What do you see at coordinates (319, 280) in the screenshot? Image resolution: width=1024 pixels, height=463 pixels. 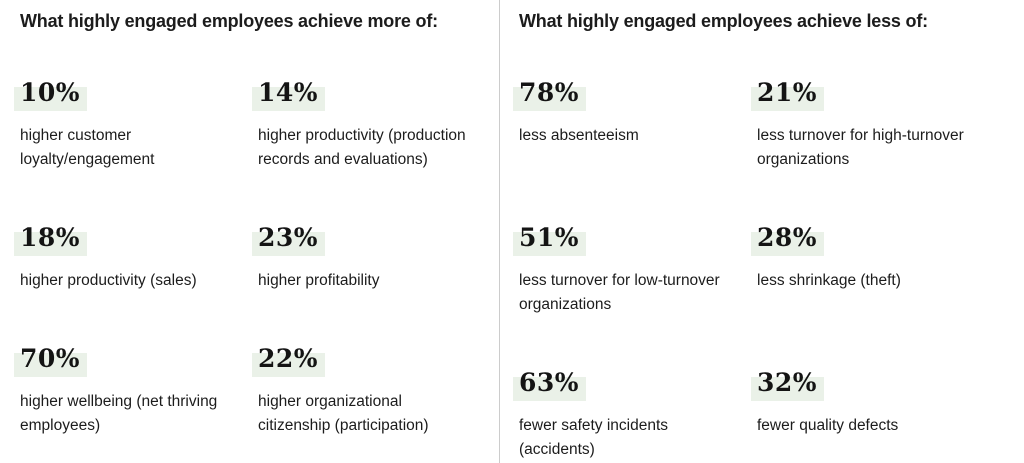 I see `stat-label: higher profitability` at bounding box center [319, 280].